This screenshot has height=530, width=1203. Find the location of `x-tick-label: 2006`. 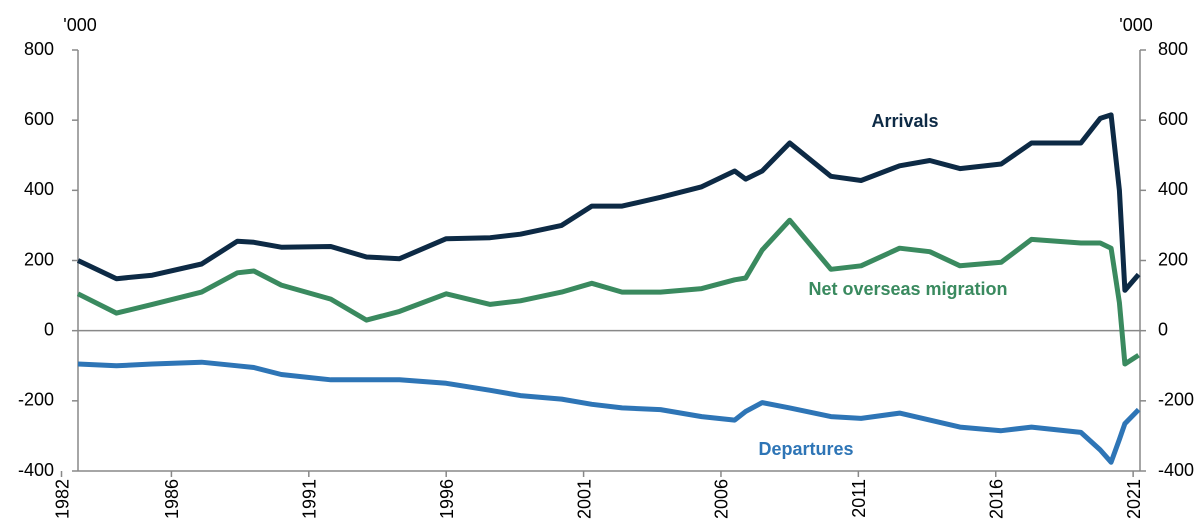

x-tick-label: 2006 is located at coordinates (722, 499).